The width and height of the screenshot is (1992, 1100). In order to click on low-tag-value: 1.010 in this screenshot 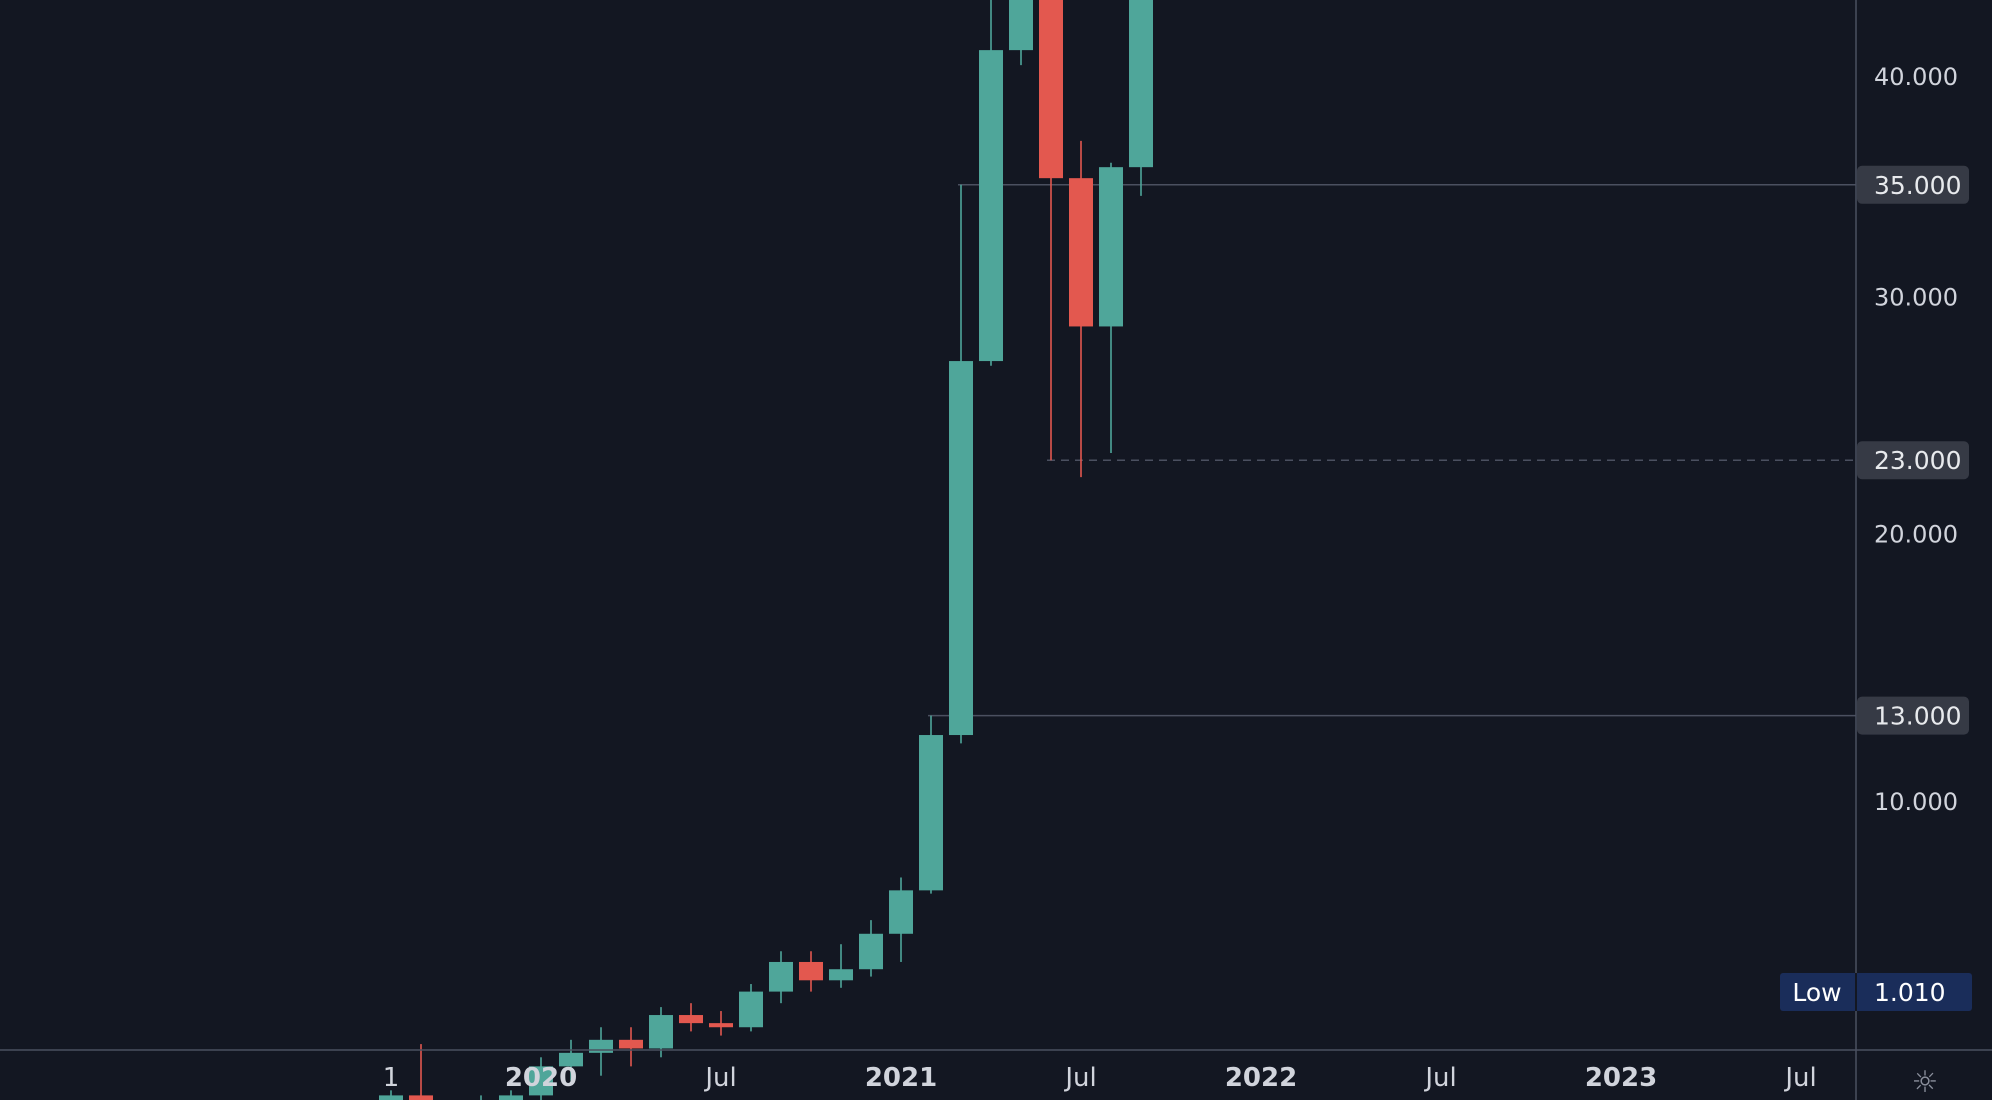, I will do `click(1910, 992)`.